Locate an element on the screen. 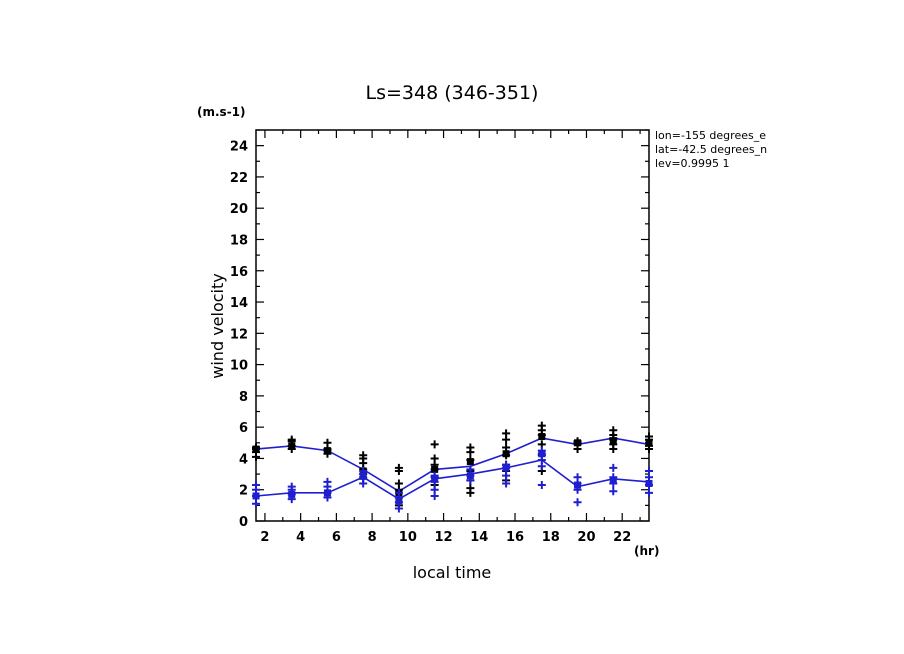 This screenshot has width=904, height=654. info-line-lev: lev=0.9995 1 is located at coordinates (692, 163).